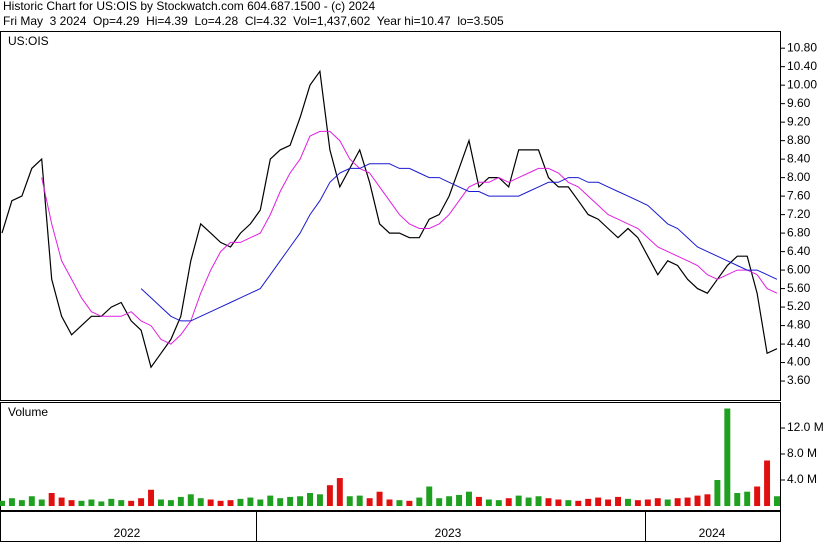  What do you see at coordinates (799, 140) in the screenshot?
I see `y-tick-label: 8.80` at bounding box center [799, 140].